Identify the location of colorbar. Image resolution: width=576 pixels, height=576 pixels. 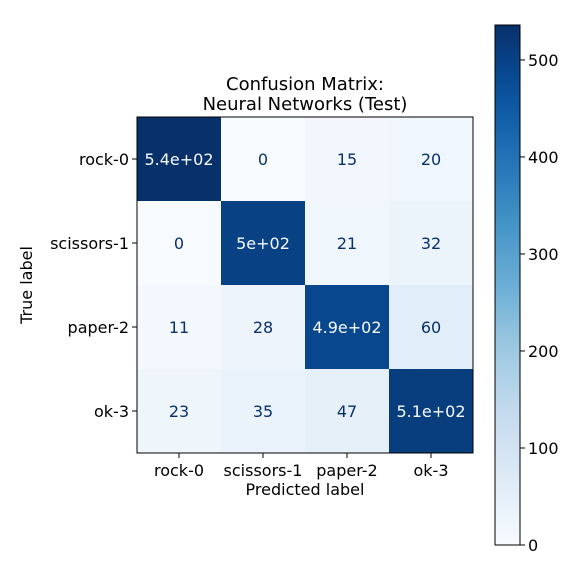
(507, 285).